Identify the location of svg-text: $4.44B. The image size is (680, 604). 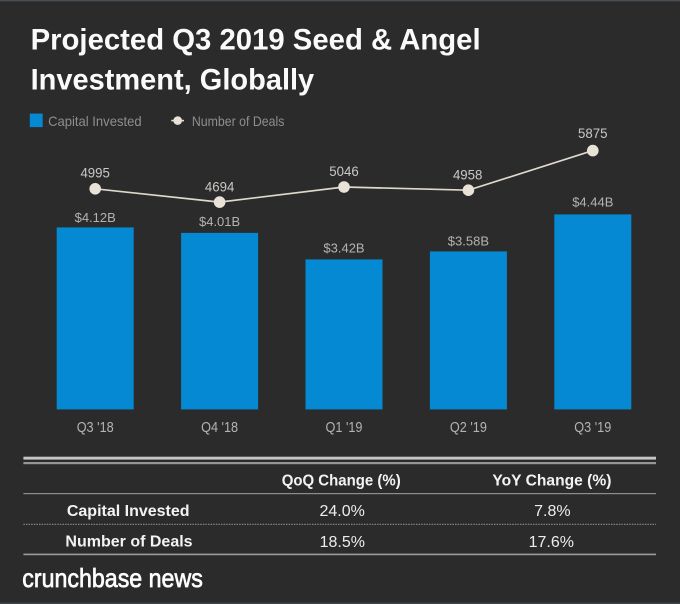
(592, 201).